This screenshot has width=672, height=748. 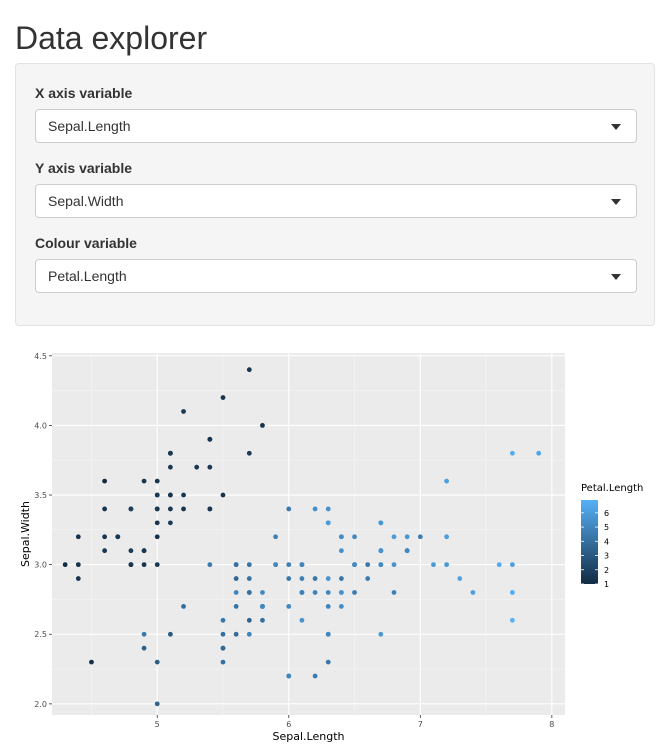 I want to click on legend-tick-label: 1, so click(x=606, y=584).